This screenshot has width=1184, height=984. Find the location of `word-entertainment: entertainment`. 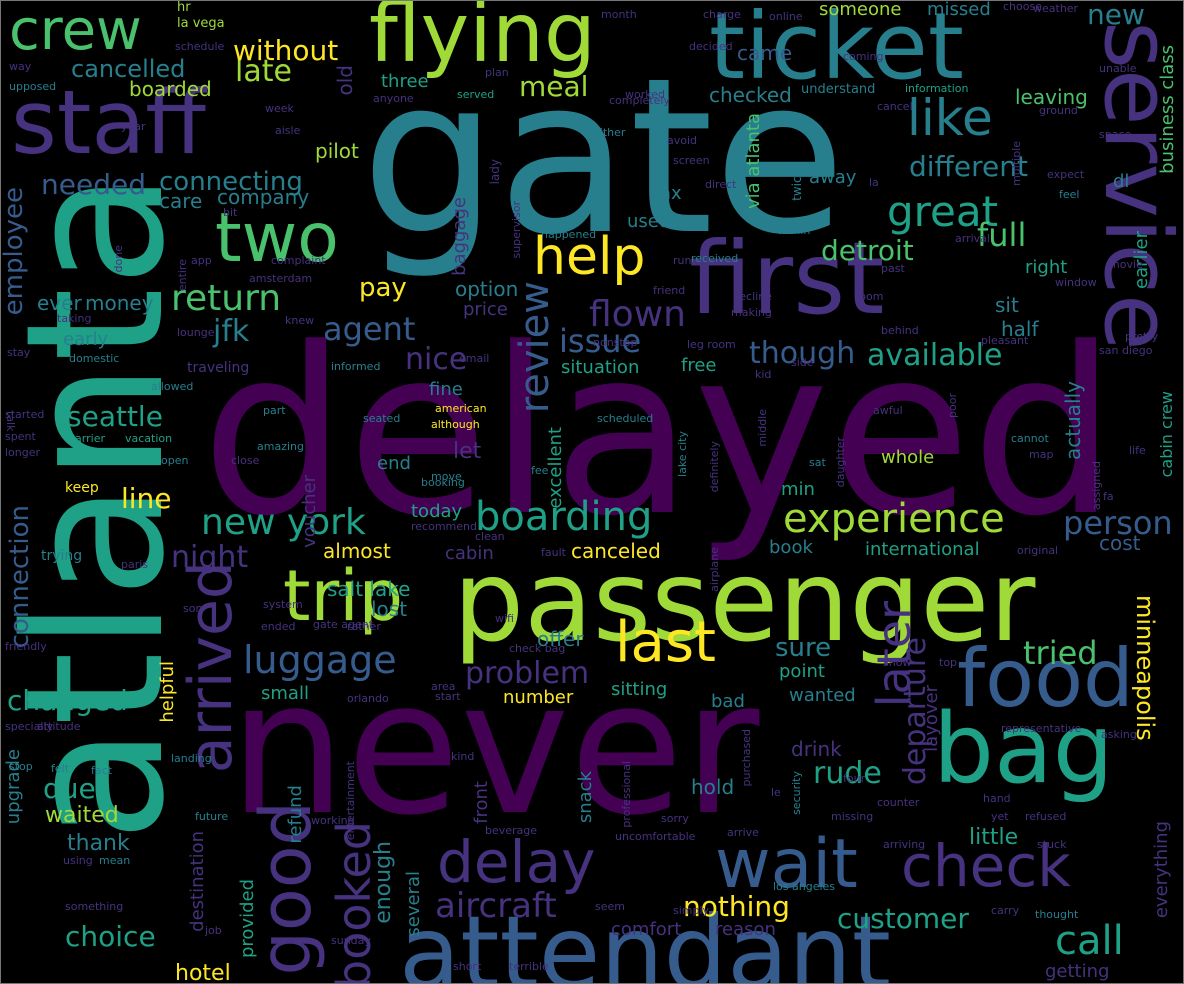

word-entertainment: entertainment is located at coordinates (350, 801).